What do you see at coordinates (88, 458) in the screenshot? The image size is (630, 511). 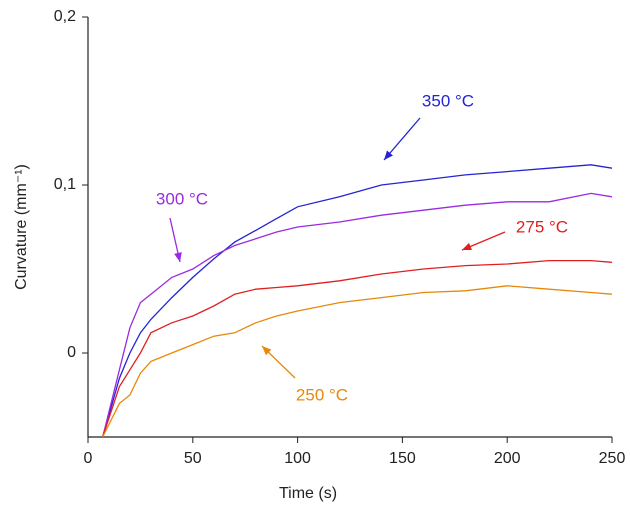 I see `x-tick-label: 0` at bounding box center [88, 458].